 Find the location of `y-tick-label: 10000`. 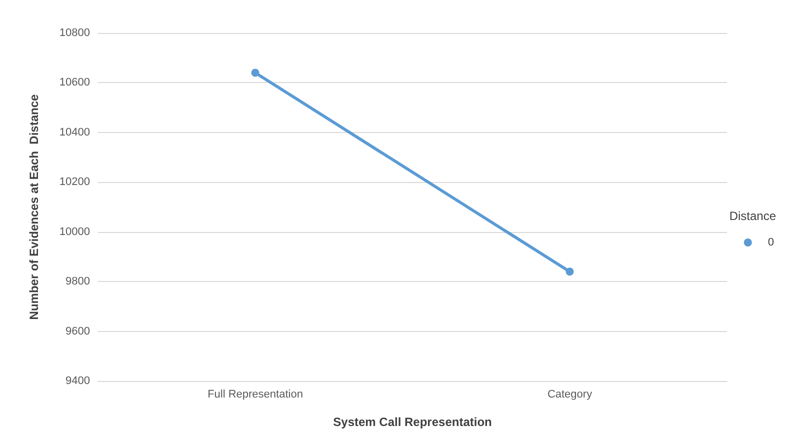

y-tick-label: 10000 is located at coordinates (74, 232).